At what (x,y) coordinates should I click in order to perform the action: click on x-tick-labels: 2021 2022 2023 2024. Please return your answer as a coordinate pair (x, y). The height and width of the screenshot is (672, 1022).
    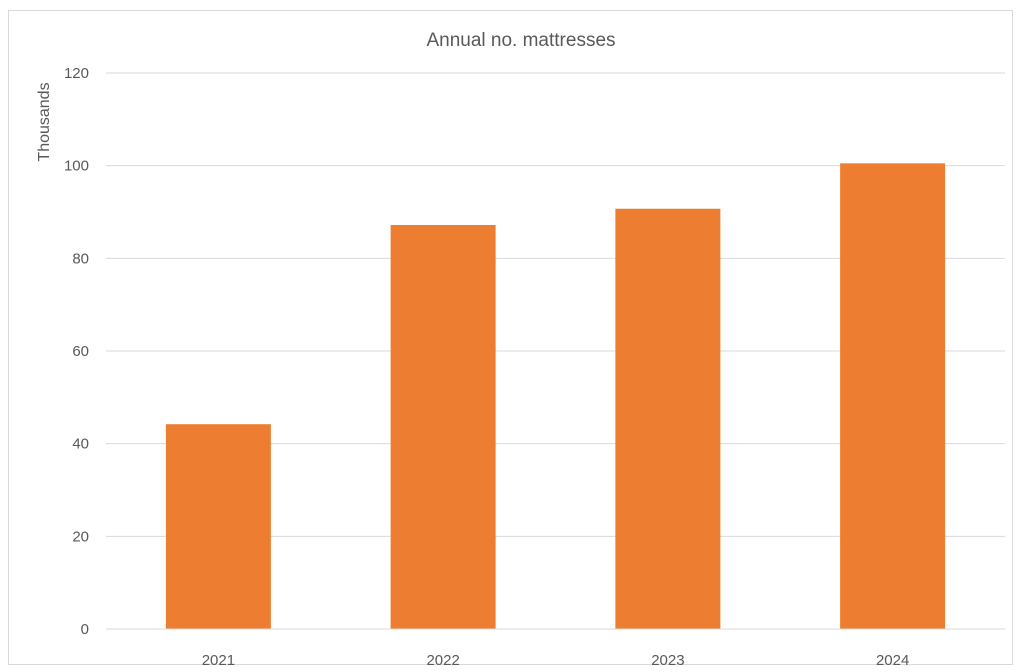
    Looking at the image, I should click on (556, 660).